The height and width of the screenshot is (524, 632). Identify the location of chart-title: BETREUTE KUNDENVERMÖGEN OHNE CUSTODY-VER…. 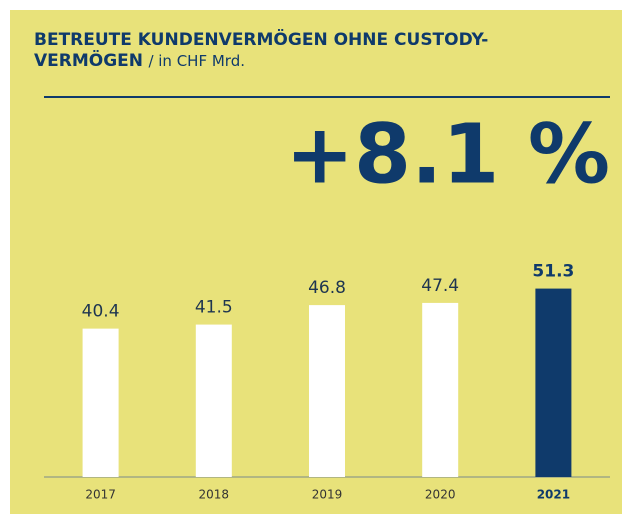
(261, 50).